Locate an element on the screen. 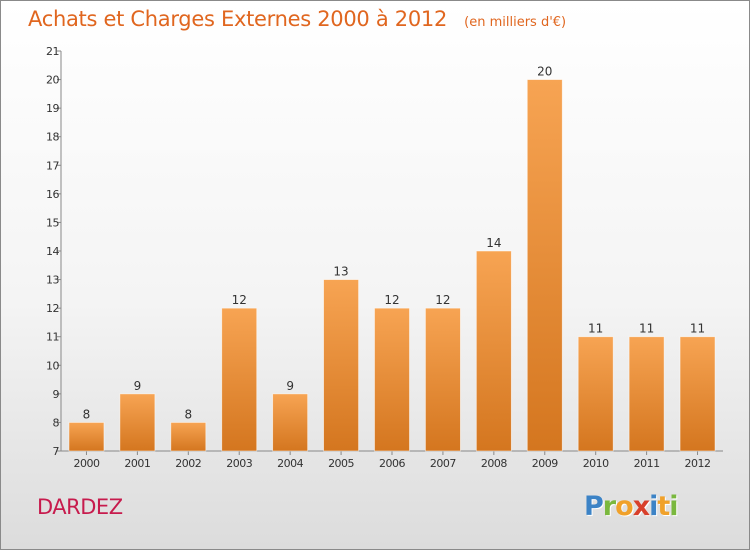  y-tick-label: 8 is located at coordinates (56, 422).